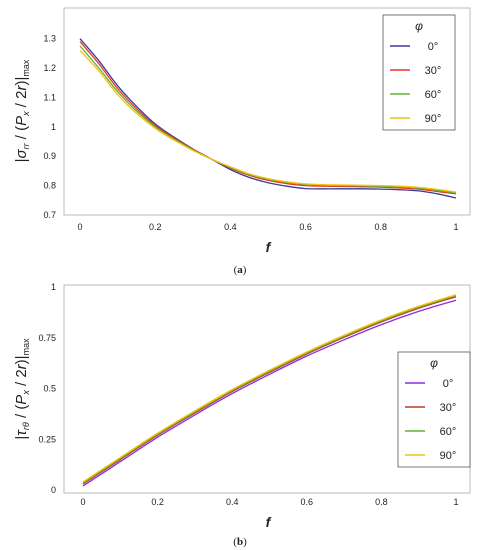 The width and height of the screenshot is (481, 550). I want to click on y-tick-label: 0, so click(53, 490).